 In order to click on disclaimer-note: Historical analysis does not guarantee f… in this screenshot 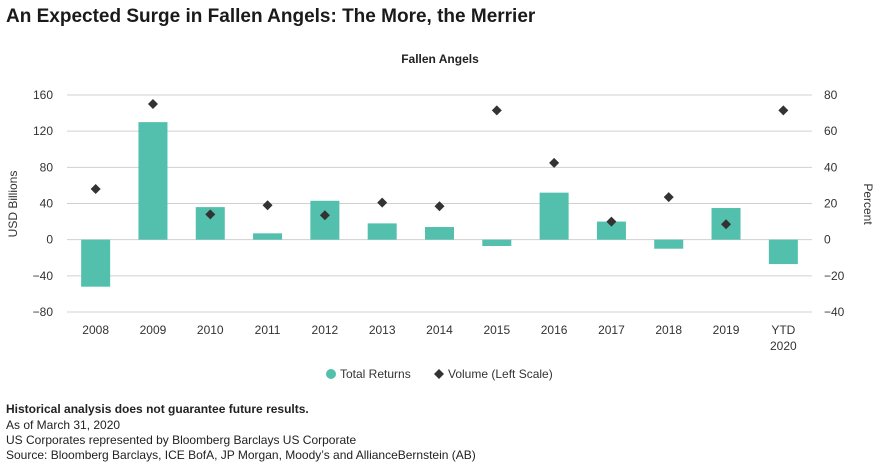, I will do `click(157, 409)`.